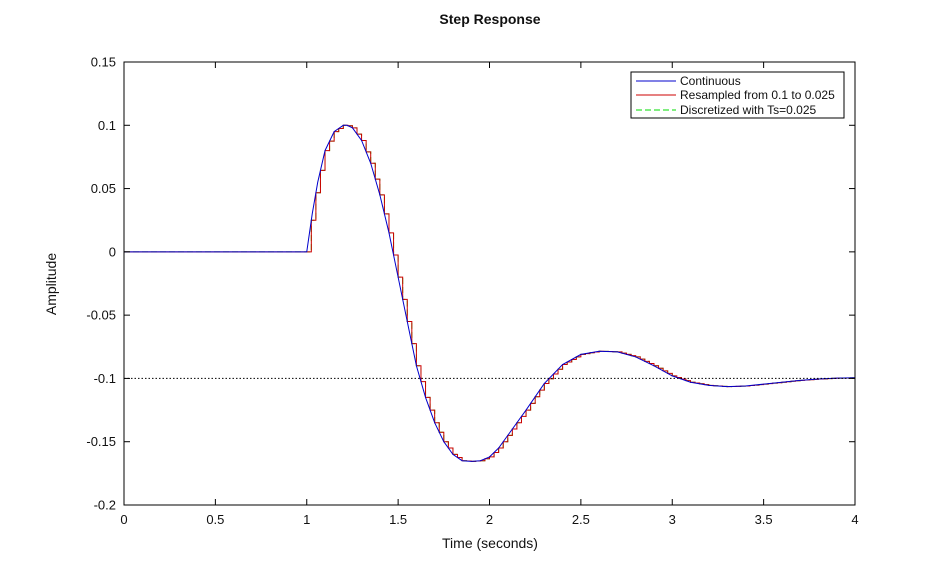 The width and height of the screenshot is (946, 569). I want to click on chart-title: Step Response, so click(489, 19).